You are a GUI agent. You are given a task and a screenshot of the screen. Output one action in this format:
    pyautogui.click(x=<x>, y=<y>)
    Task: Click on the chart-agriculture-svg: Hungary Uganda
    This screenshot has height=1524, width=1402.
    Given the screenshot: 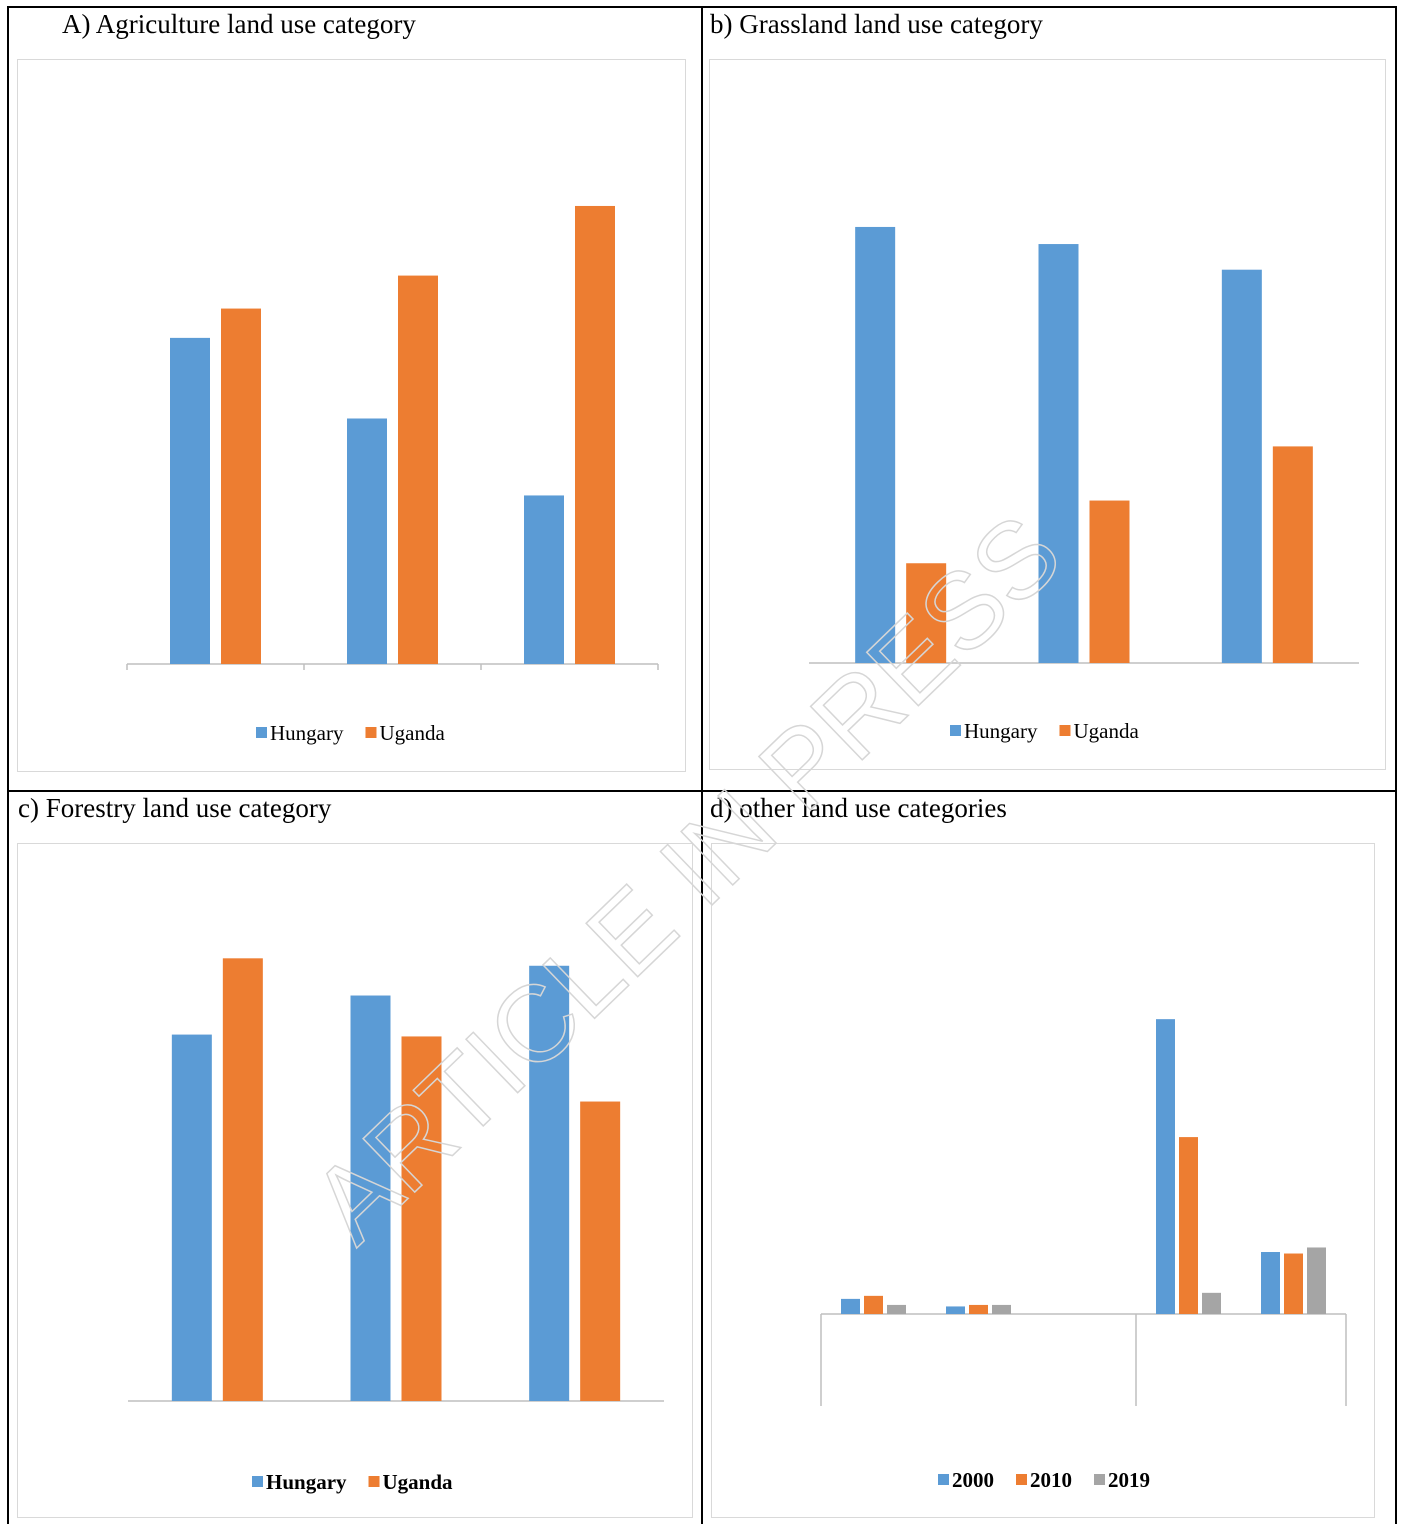 What is the action you would take?
    pyautogui.click(x=392, y=475)
    